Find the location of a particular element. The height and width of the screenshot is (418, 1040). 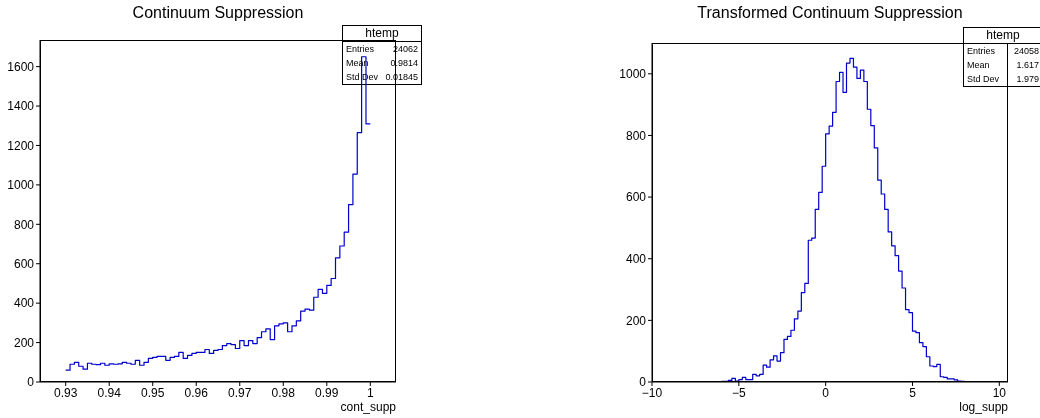

x-tick-label: 0.98 is located at coordinates (283, 392).